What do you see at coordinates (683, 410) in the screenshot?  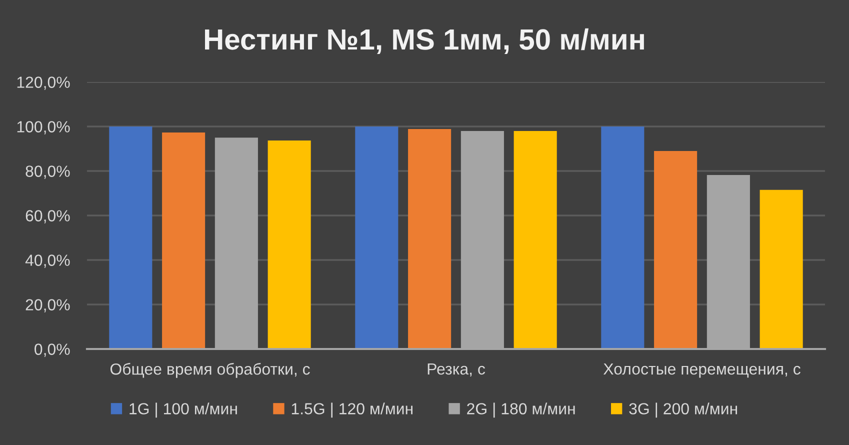 I see `legend-label: 3G | 200 м/мин` at bounding box center [683, 410].